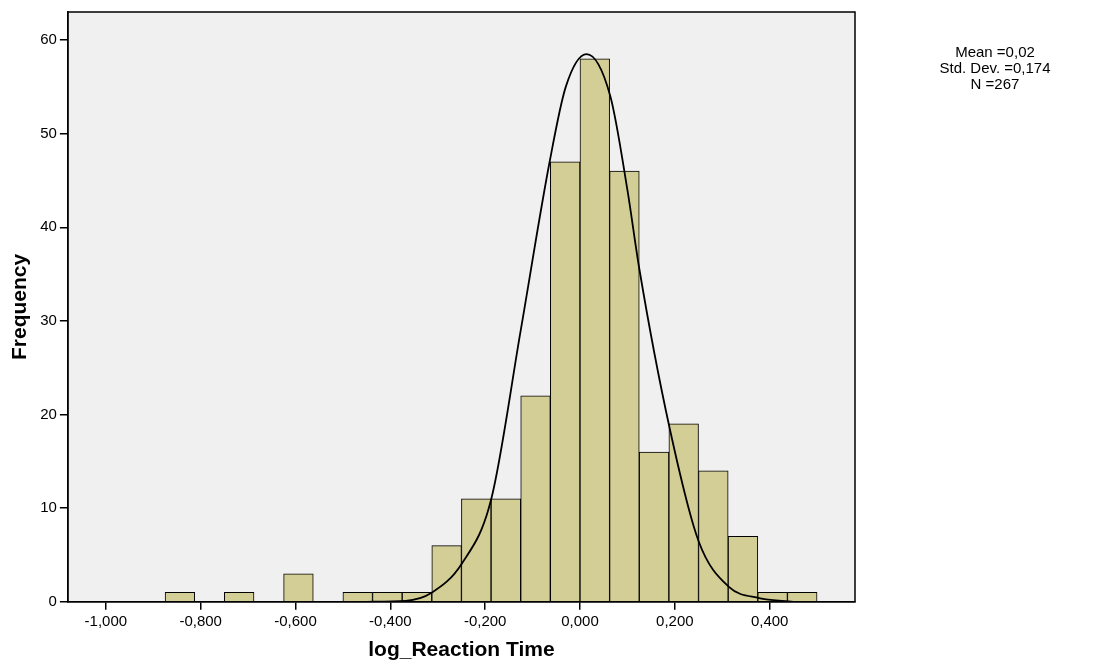 The height and width of the screenshot is (671, 1095). What do you see at coordinates (580, 620) in the screenshot?
I see `x-tick-label: 0,000` at bounding box center [580, 620].